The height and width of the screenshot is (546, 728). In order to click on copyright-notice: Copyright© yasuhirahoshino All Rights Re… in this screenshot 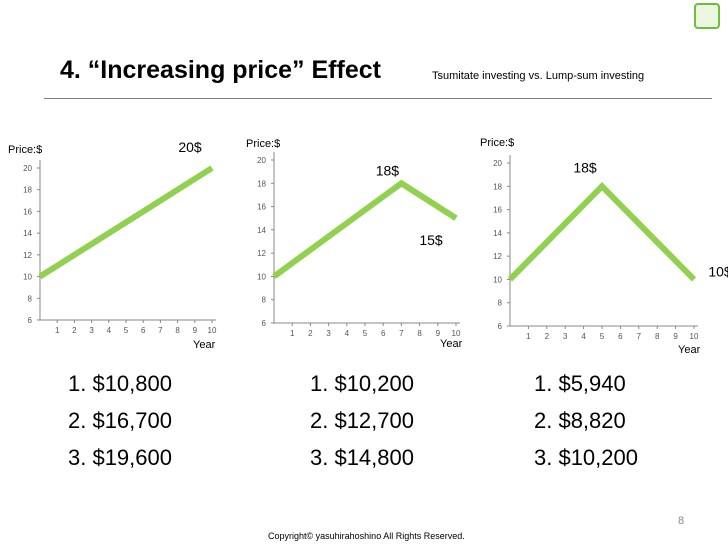, I will do `click(366, 536)`.